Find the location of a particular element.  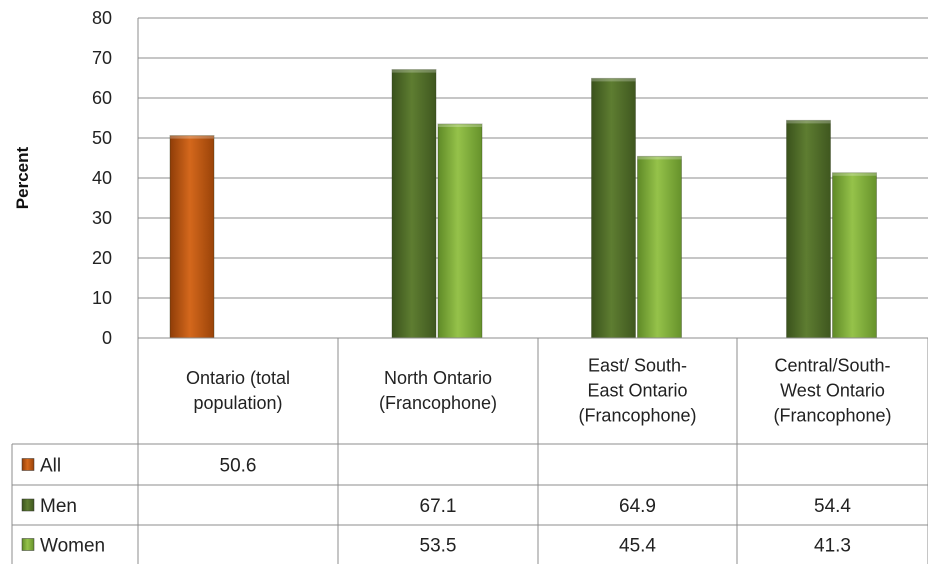

table-cell: 64.9 is located at coordinates (637, 506).